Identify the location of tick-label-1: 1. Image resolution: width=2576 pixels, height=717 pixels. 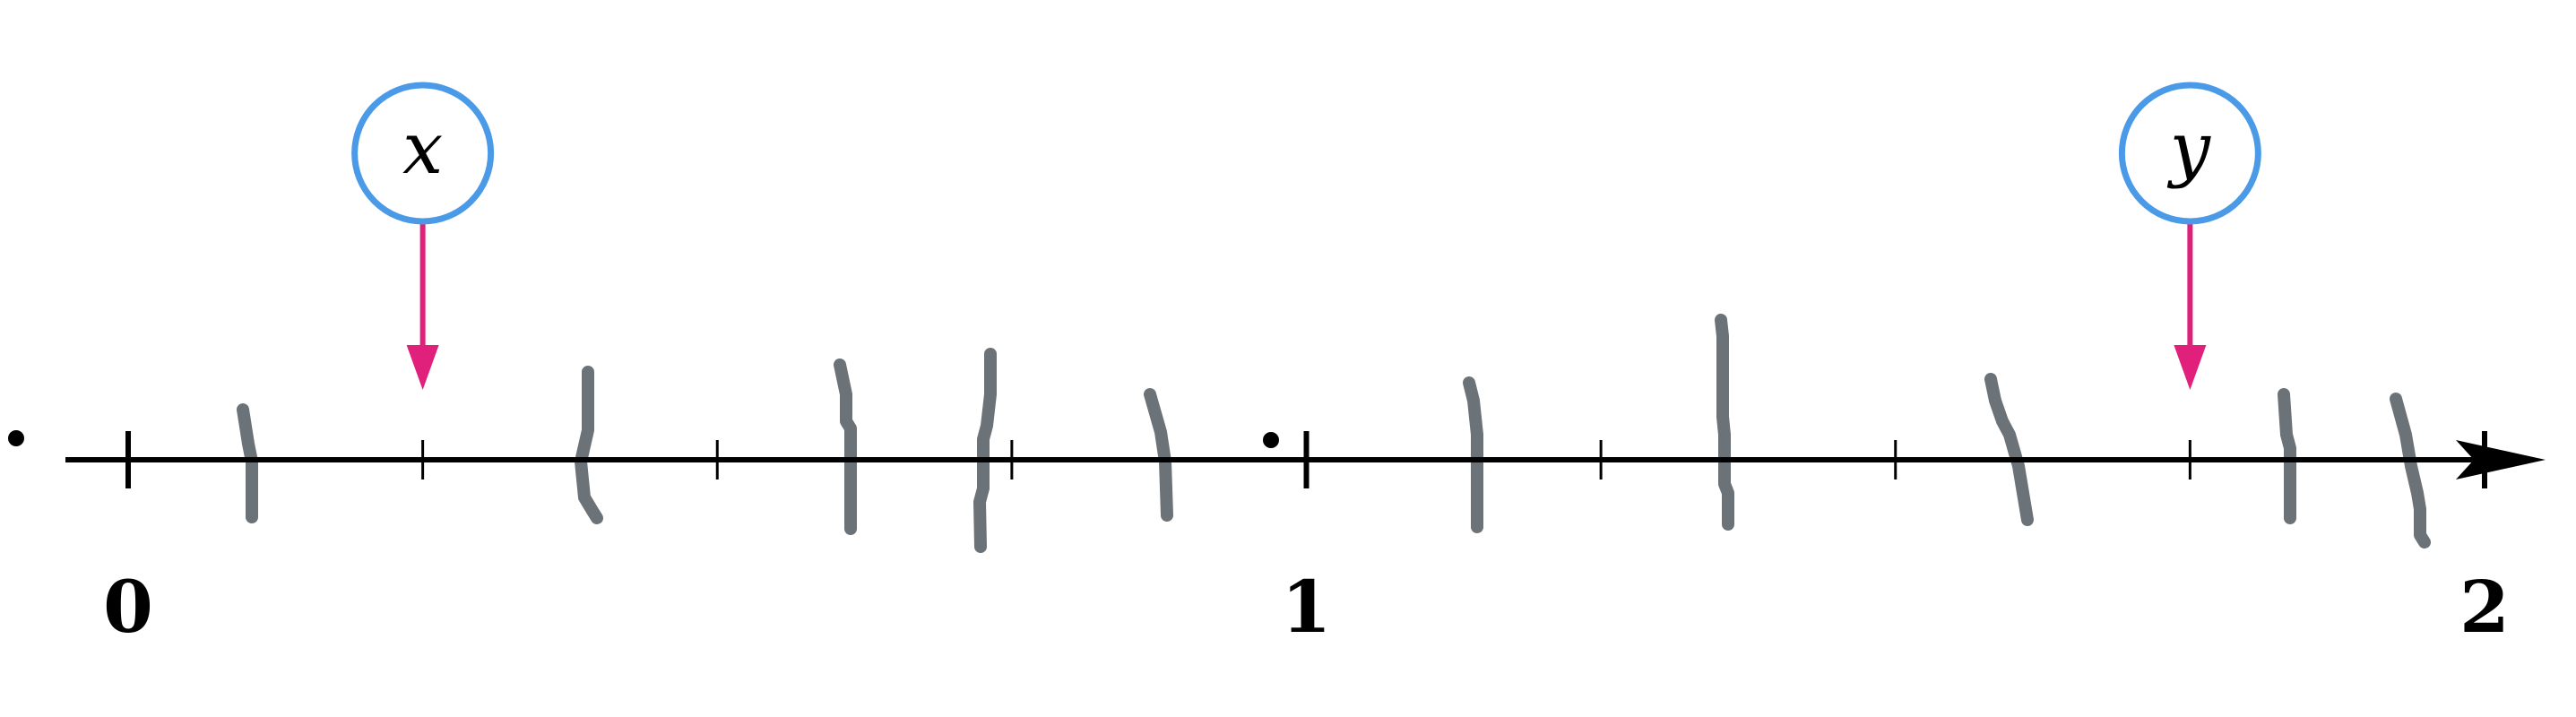
(1307, 607).